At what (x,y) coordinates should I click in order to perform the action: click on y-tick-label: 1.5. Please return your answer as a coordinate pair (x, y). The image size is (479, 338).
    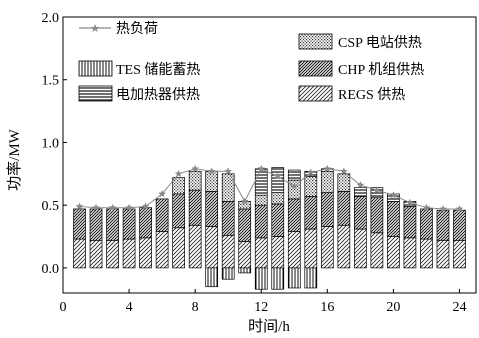
    Looking at the image, I should click on (51, 81).